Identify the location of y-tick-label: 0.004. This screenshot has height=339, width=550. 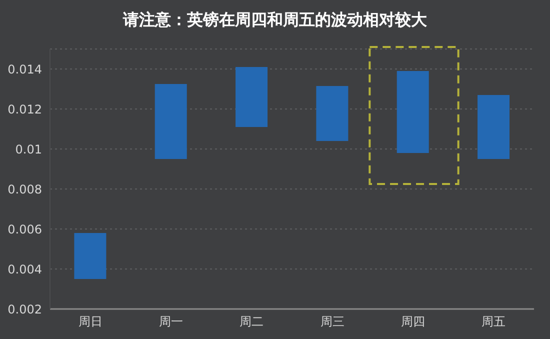
(25, 269).